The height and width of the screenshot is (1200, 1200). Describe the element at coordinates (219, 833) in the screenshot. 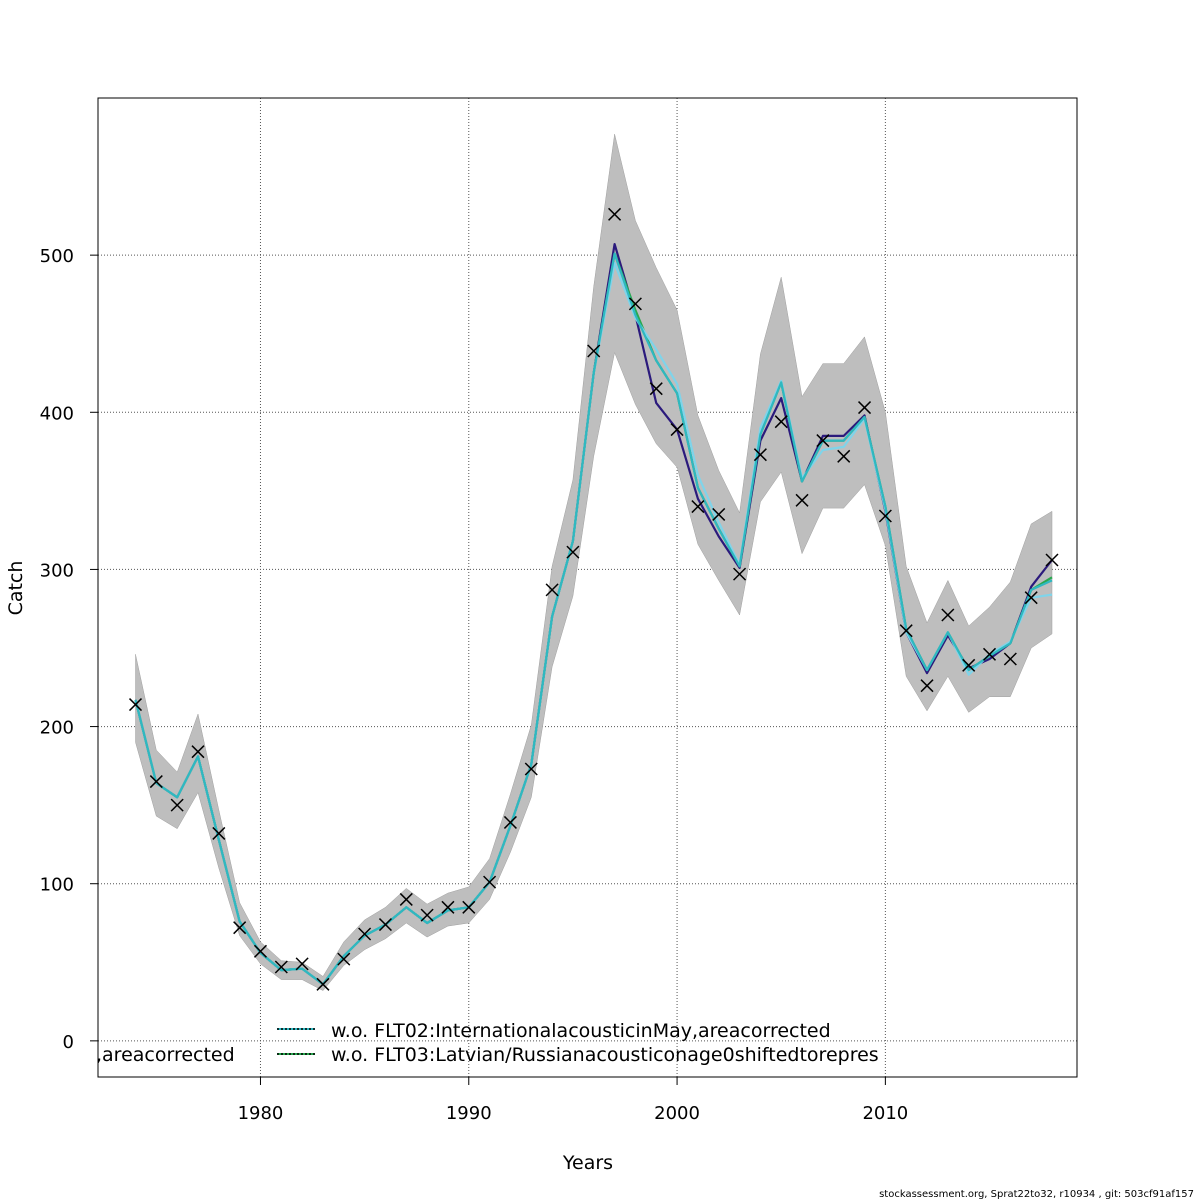

I see `observed-point-1978` at that location.